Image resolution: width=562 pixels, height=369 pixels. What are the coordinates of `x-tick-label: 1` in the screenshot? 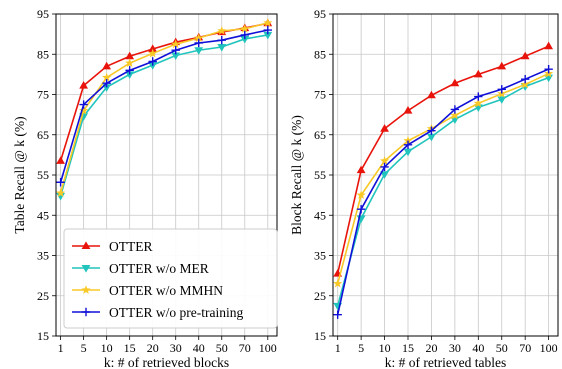 It's located at (338, 348).